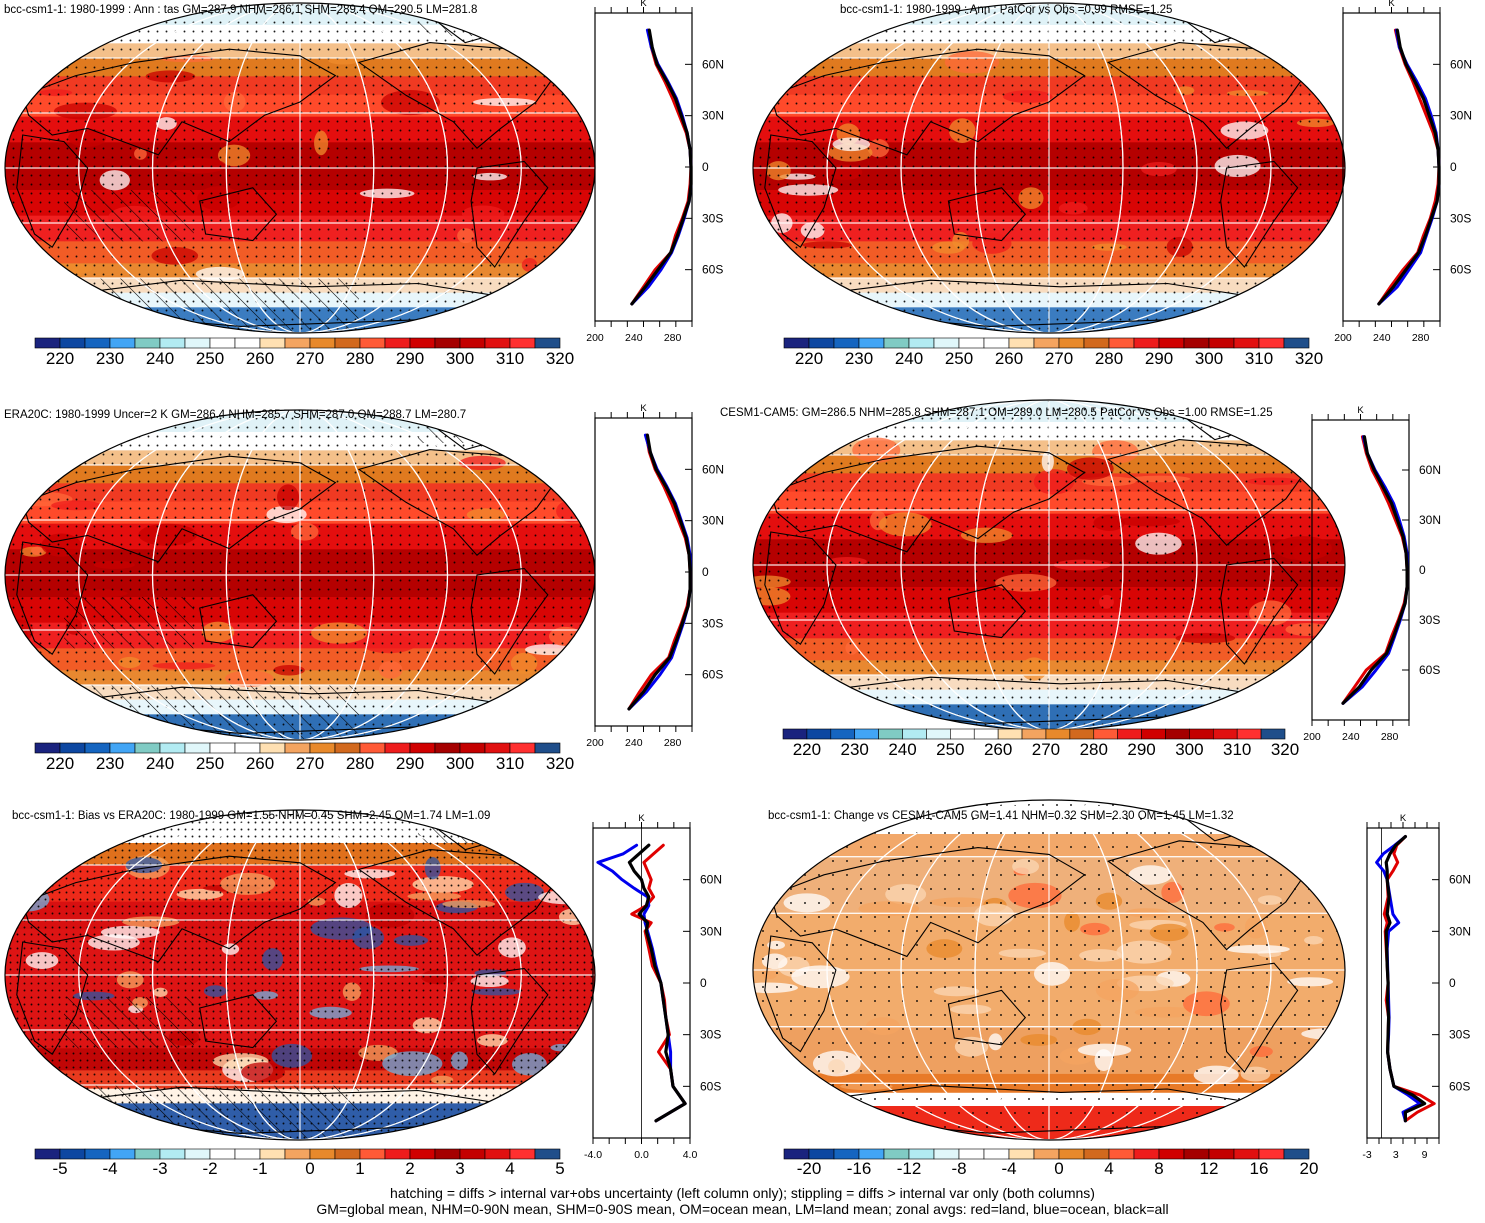 The width and height of the screenshot is (1485, 1223). Describe the element at coordinates (1059, 358) in the screenshot. I see `colorbar-tick-label: 270` at that location.